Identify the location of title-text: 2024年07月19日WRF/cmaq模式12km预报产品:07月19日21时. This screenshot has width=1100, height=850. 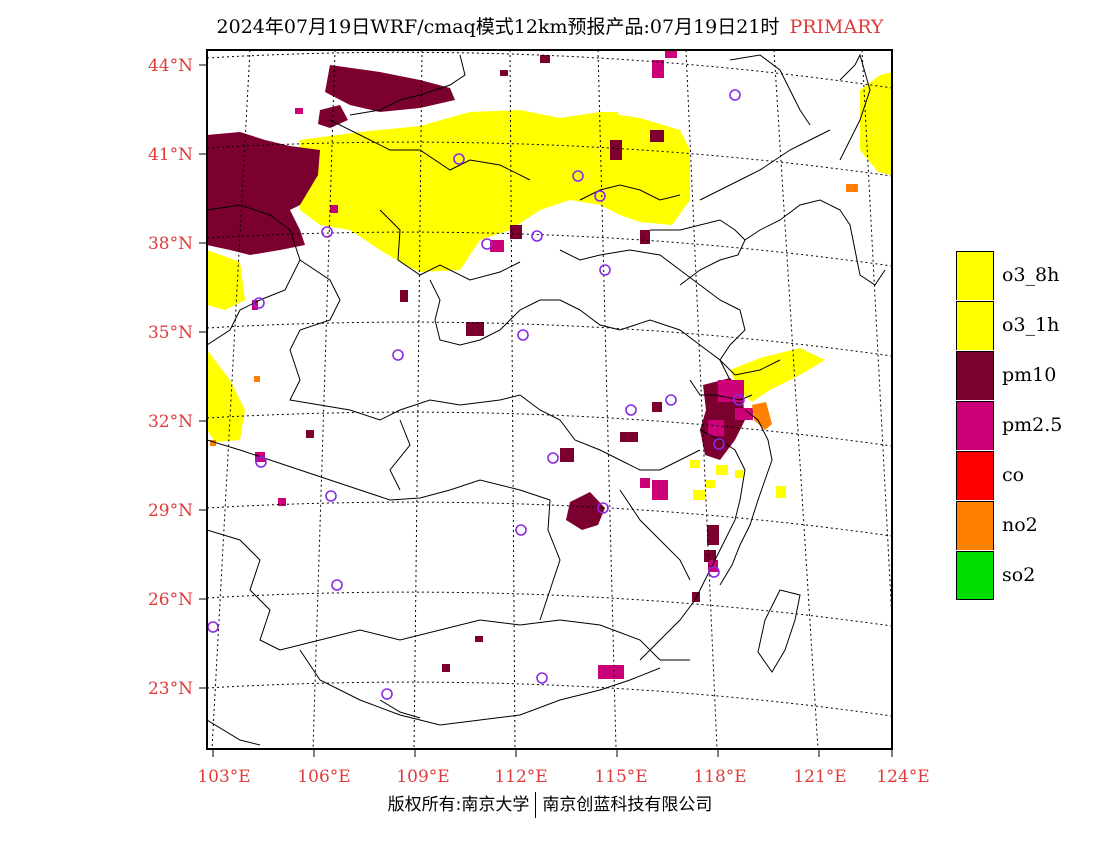
(498, 27).